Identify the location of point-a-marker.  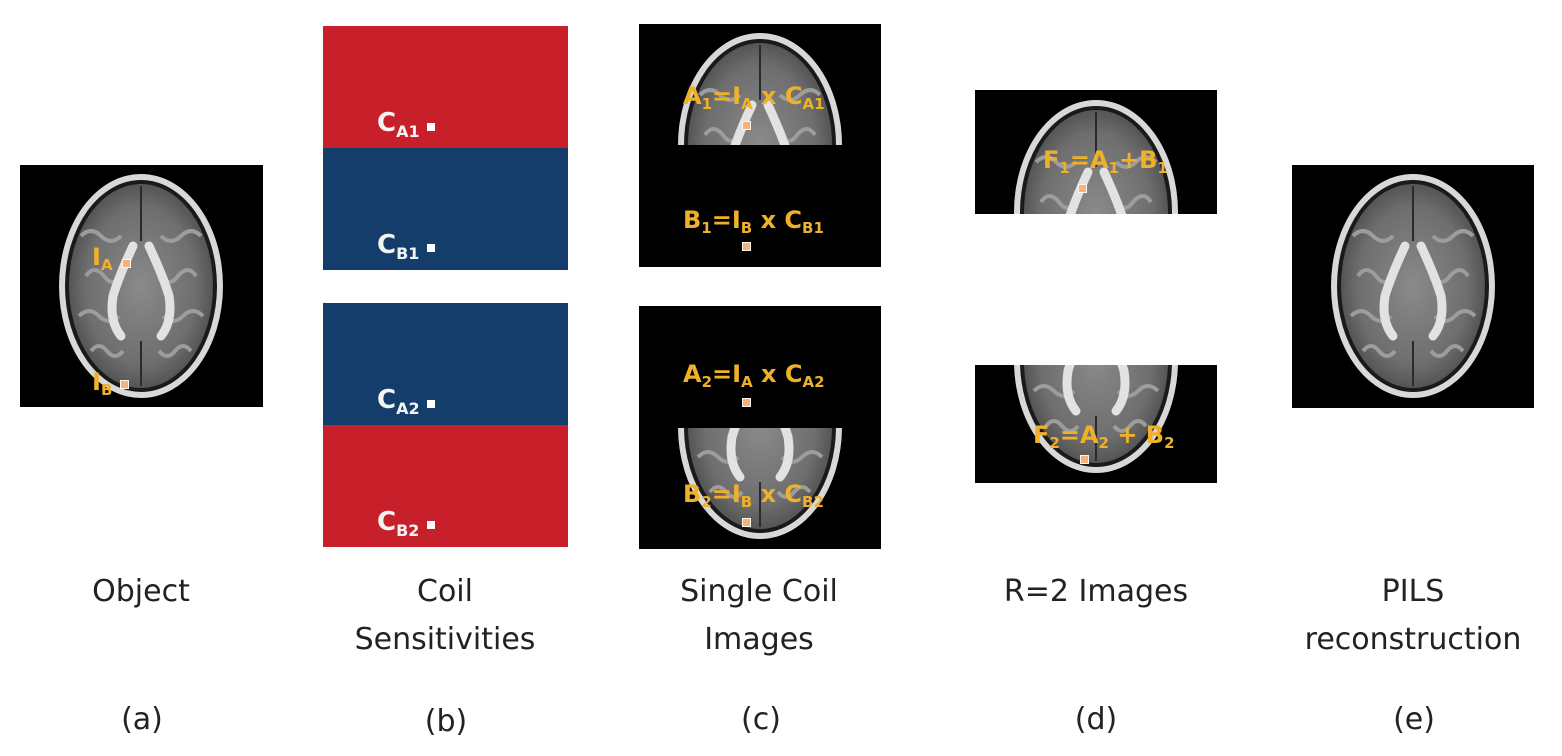
(126, 263).